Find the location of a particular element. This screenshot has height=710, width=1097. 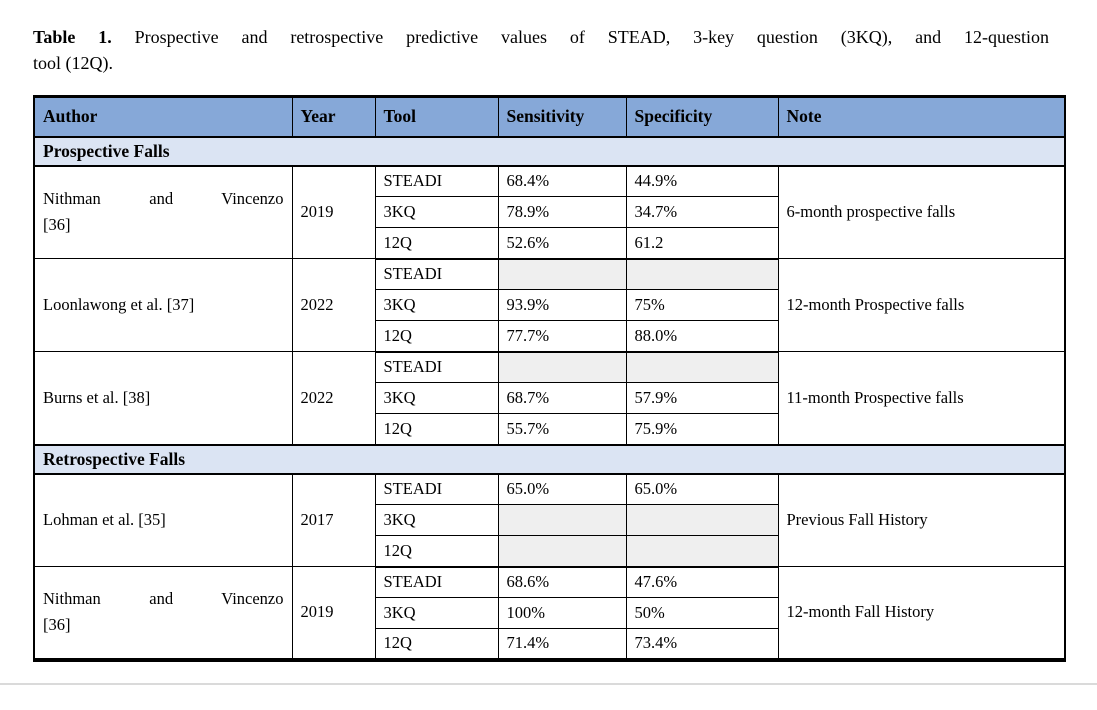

note-cell: 12-month Prospective falls is located at coordinates (921, 305).